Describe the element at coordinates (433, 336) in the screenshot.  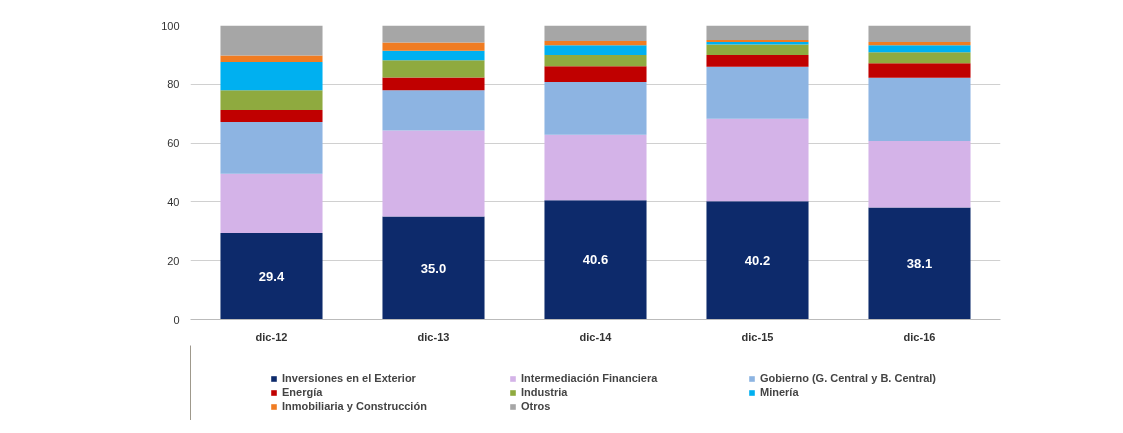
I see `x-tick-label: dic-13` at that location.